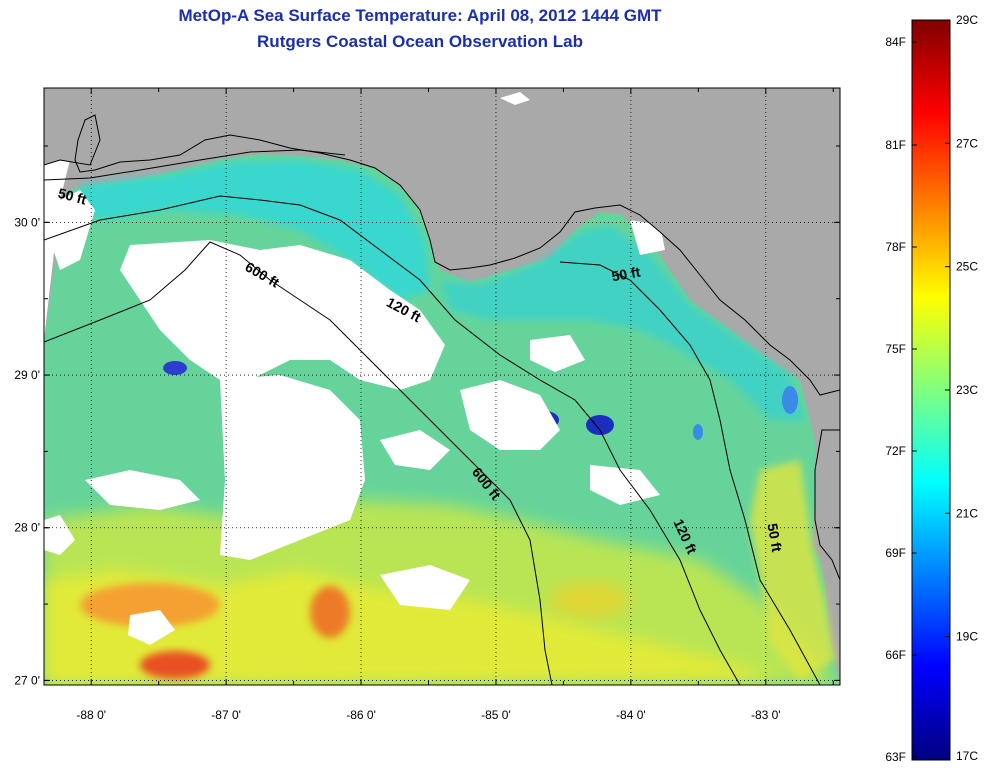 The image size is (992, 770). Describe the element at coordinates (967, 637) in the screenshot. I see `celsius-label: 19C` at that location.